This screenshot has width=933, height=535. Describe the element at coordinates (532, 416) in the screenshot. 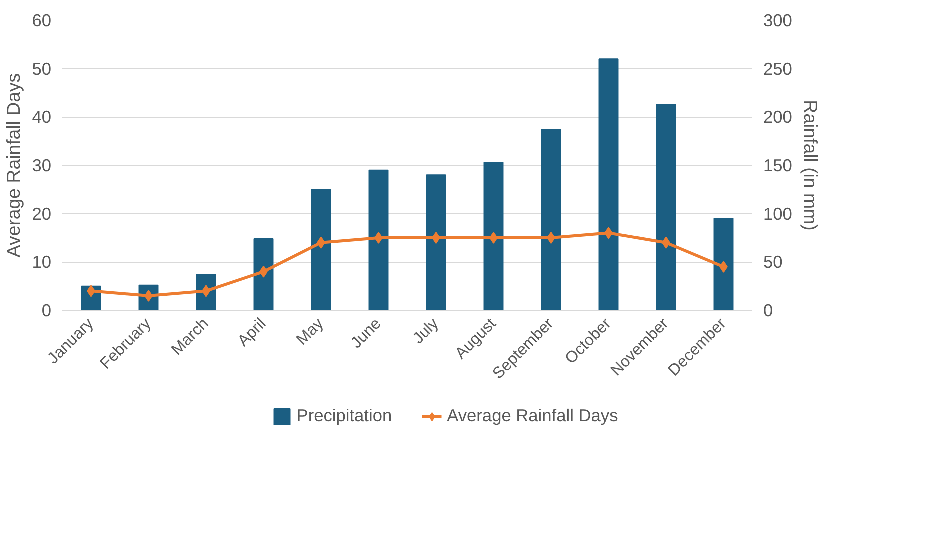

I see `legend-label: Average Rainfall Days` at that location.